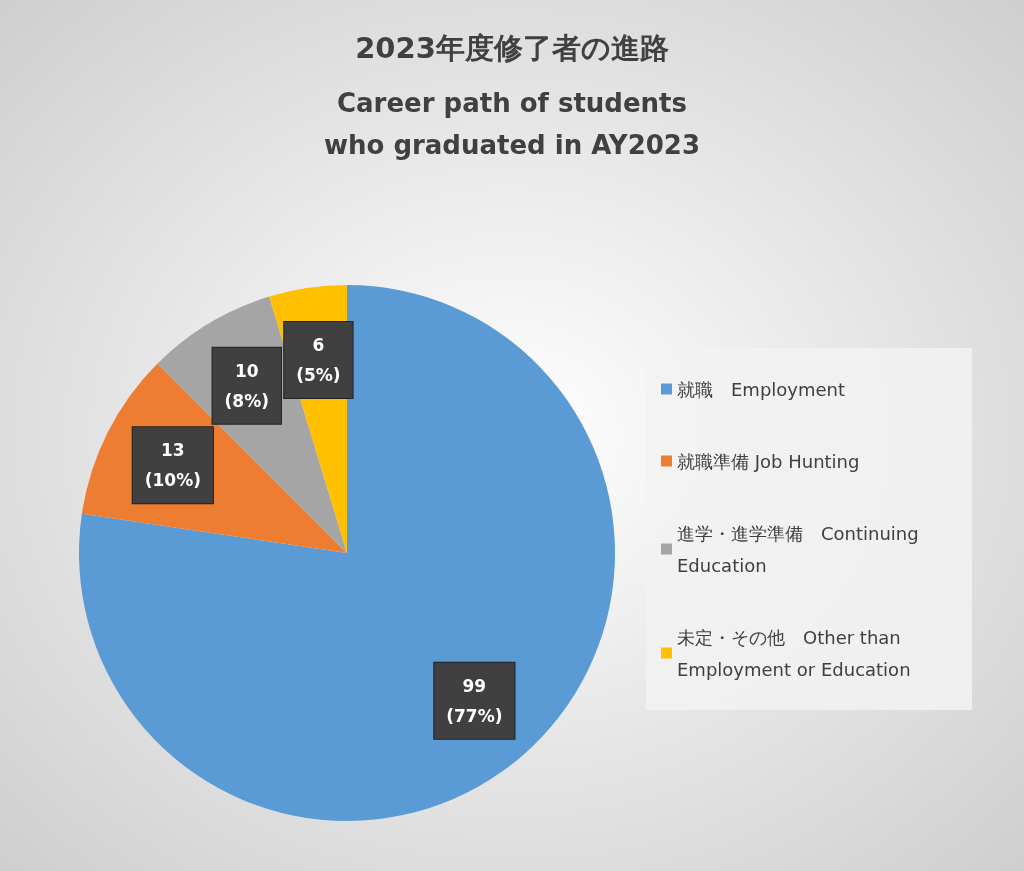 The image size is (1024, 871). Describe the element at coordinates (474, 700) in the screenshot. I see `data-label: 99 (77%)` at that location.